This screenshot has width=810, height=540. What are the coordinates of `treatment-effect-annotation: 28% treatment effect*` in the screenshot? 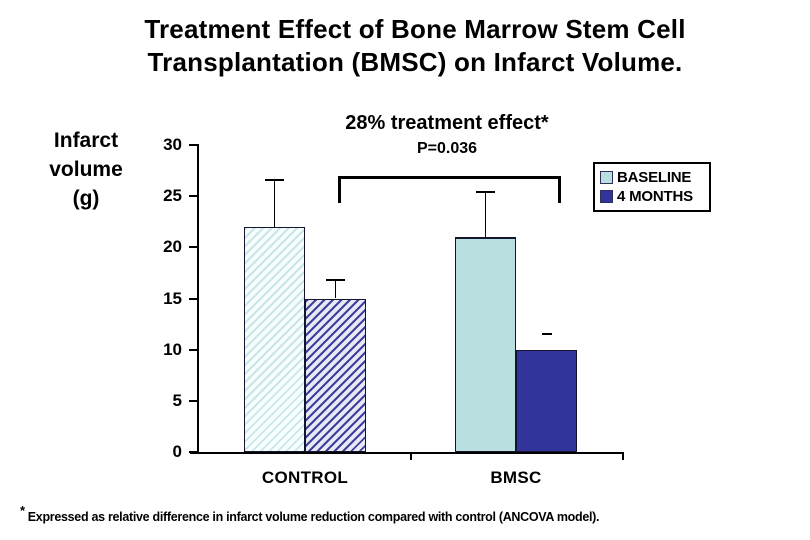 It's located at (447, 123).